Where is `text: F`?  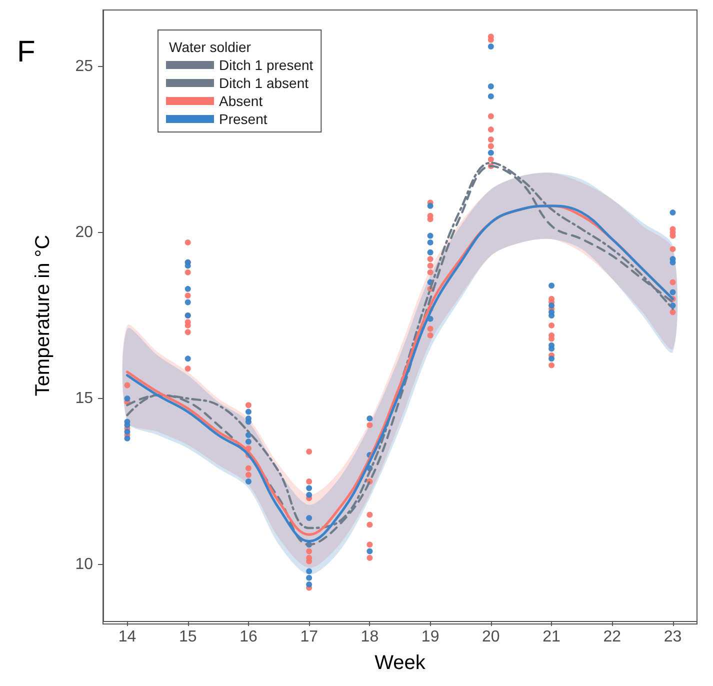 text: F is located at coordinates (26, 52).